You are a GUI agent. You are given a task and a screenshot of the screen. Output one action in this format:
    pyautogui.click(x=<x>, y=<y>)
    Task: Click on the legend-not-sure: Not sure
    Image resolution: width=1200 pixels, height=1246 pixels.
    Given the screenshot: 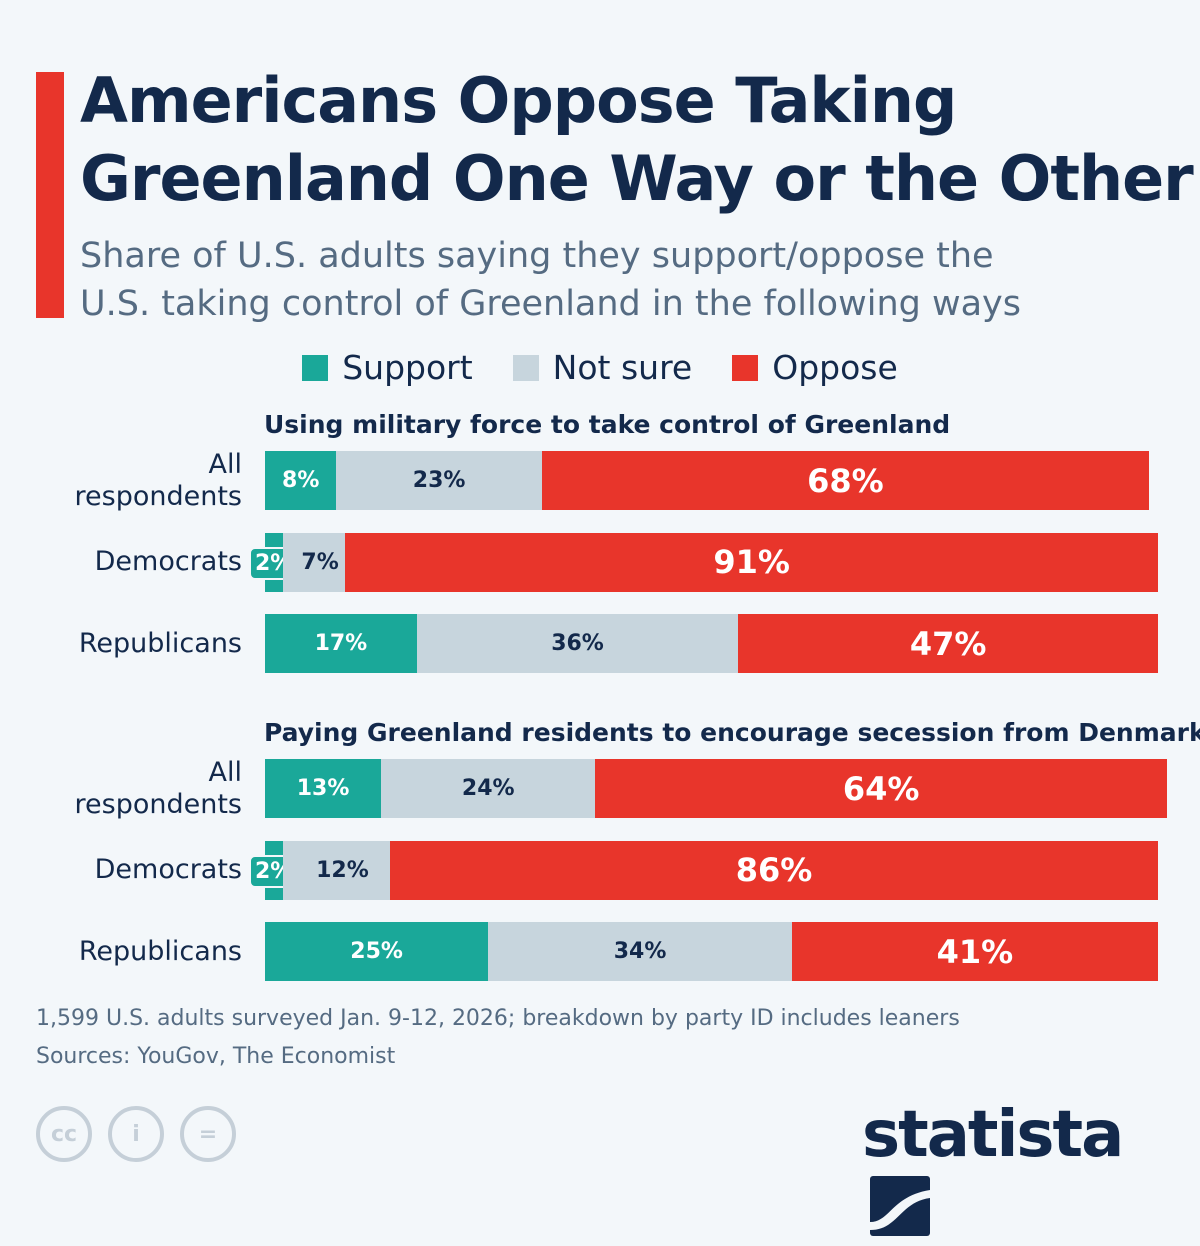 What is the action you would take?
    pyautogui.click(x=602, y=367)
    